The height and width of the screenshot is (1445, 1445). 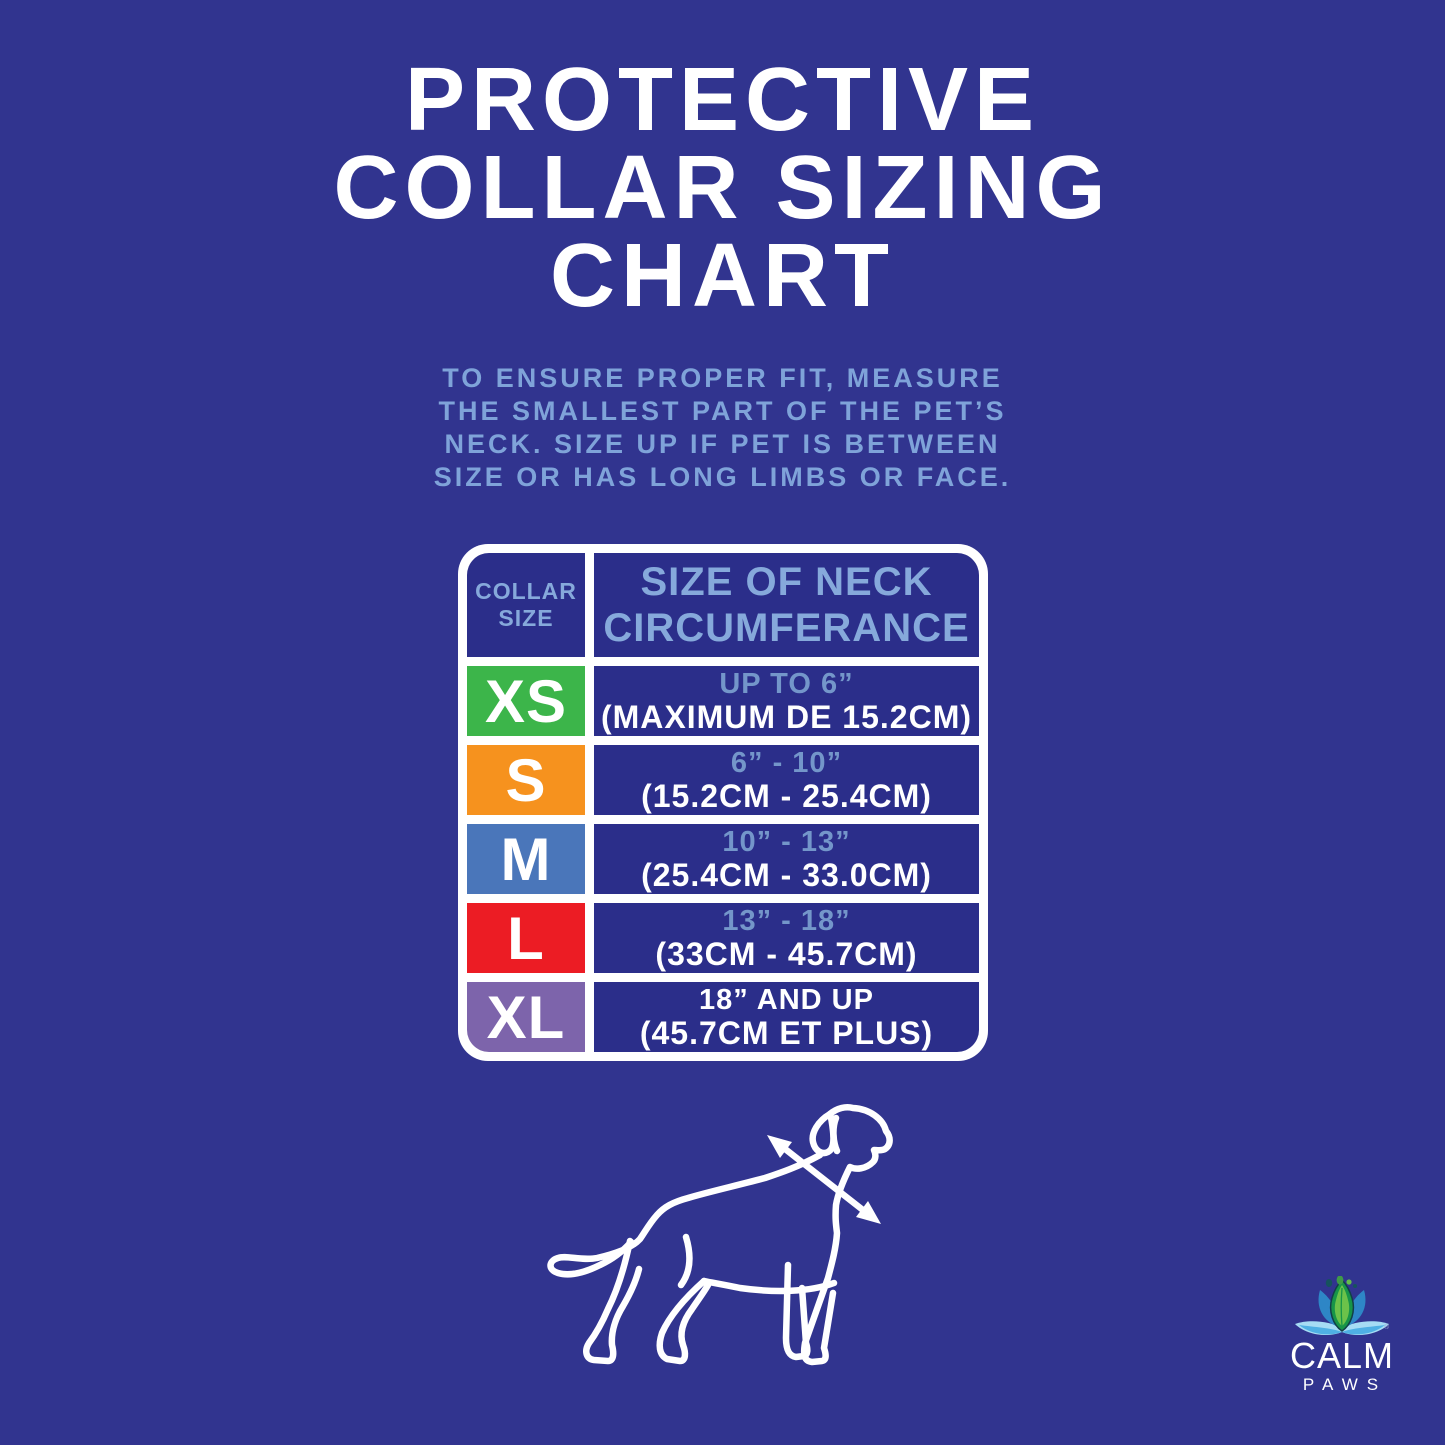 What do you see at coordinates (786, 1032) in the screenshot?
I see `range-metric: (45.7CM ET PLUS)` at bounding box center [786, 1032].